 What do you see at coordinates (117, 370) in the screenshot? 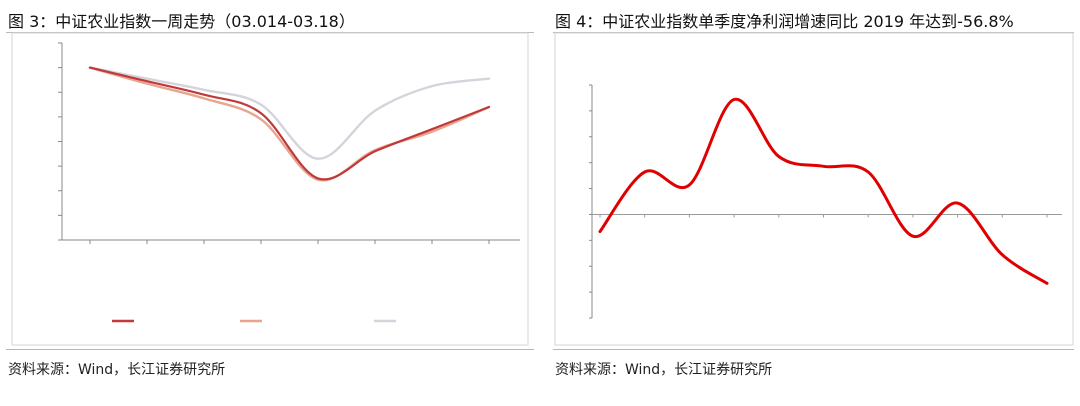
I see `left-source-note: 资料来源：Wind，长江证券研究所` at bounding box center [117, 370].